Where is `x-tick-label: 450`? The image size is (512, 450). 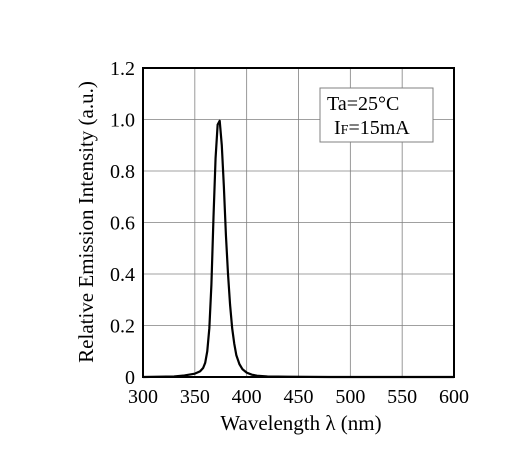 x-tick-label: 450 is located at coordinates (299, 397).